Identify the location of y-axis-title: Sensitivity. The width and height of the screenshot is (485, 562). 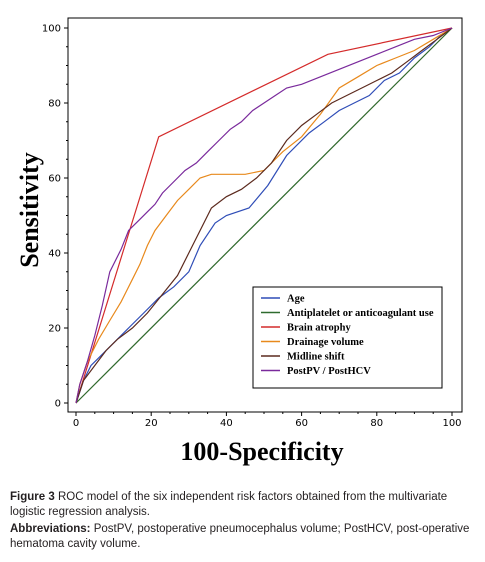
(29, 210).